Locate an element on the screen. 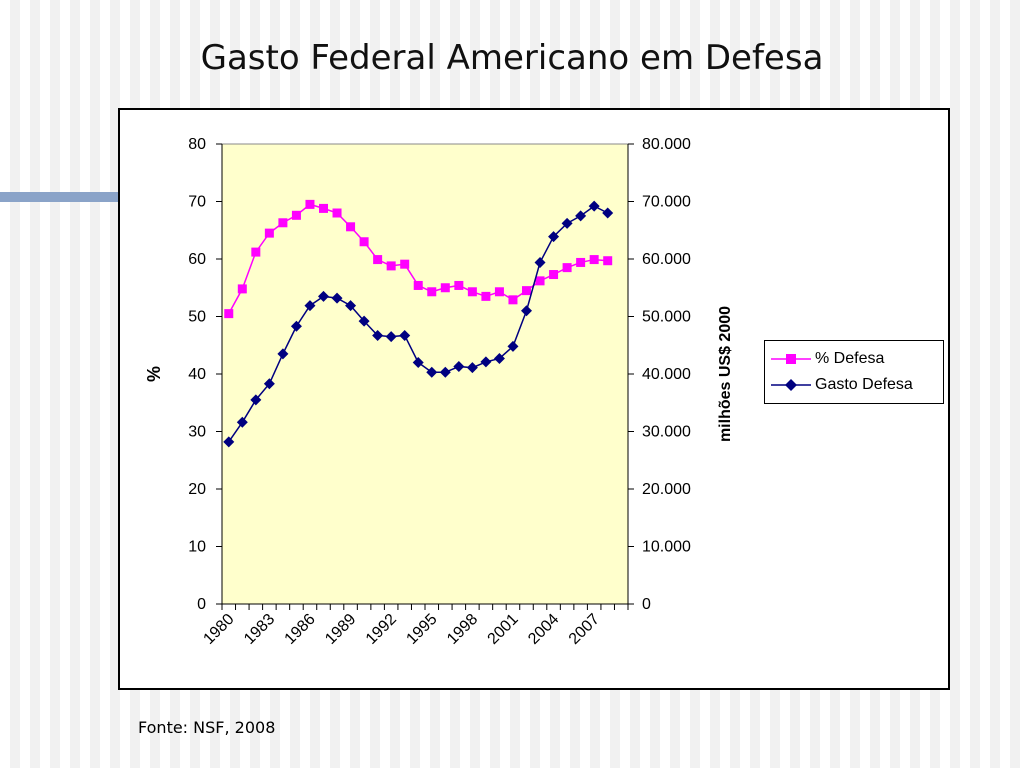 The width and height of the screenshot is (1024, 768). x-tick-label: 2001 is located at coordinates (503, 629).